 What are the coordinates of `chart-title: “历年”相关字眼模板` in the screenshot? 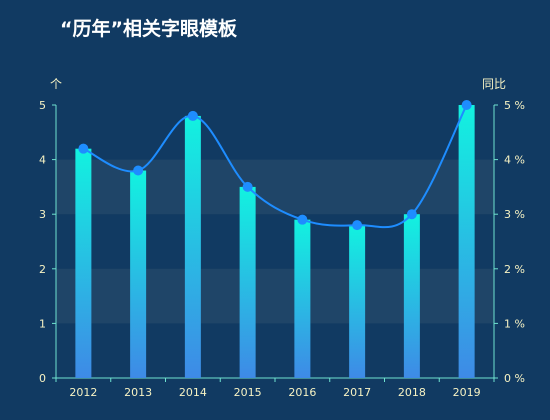 It's located at (148, 29).